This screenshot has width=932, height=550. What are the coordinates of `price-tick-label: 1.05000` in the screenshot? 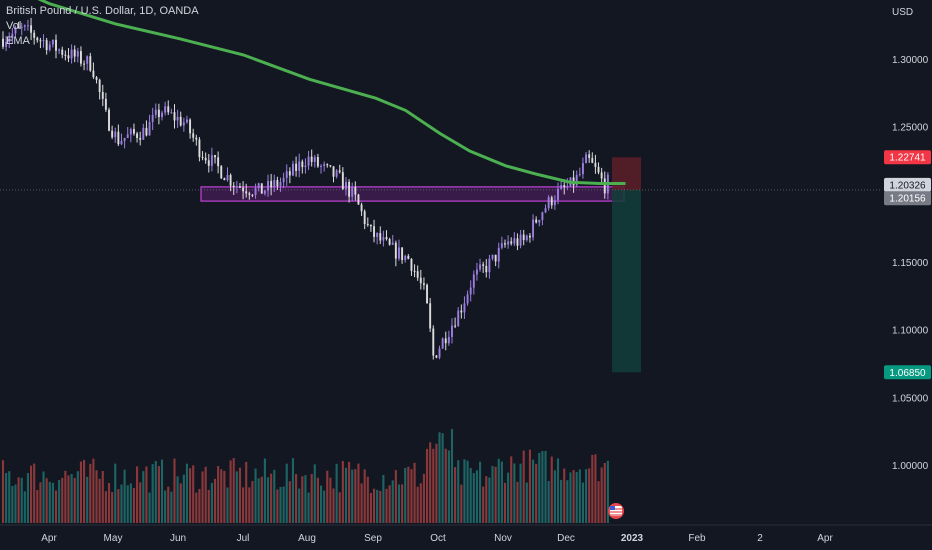 It's located at (910, 398).